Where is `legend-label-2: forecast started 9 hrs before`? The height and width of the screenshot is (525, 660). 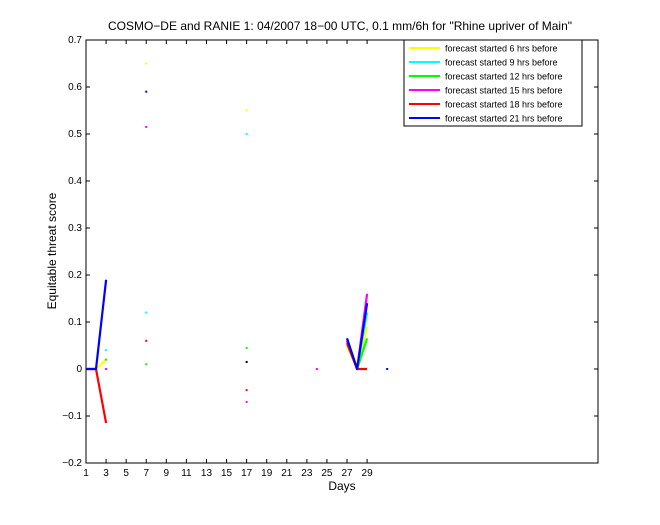
legend-label-2: forecast started 9 hrs before is located at coordinates (501, 63).